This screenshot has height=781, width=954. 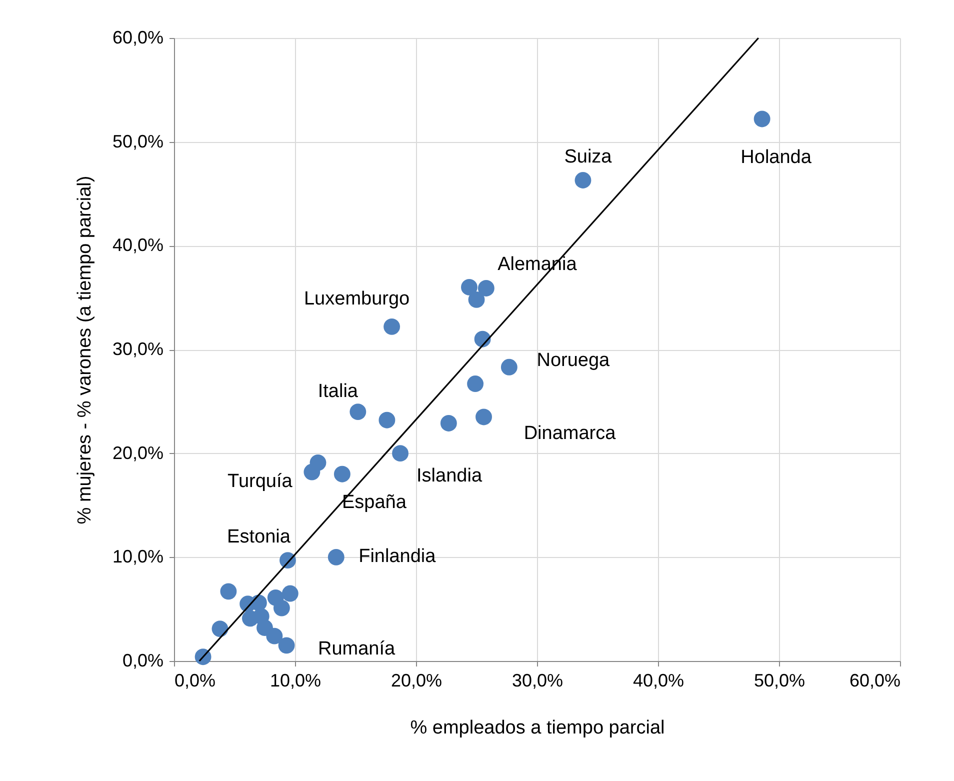 What do you see at coordinates (573, 361) in the screenshot?
I see `annotation: Noruega` at bounding box center [573, 361].